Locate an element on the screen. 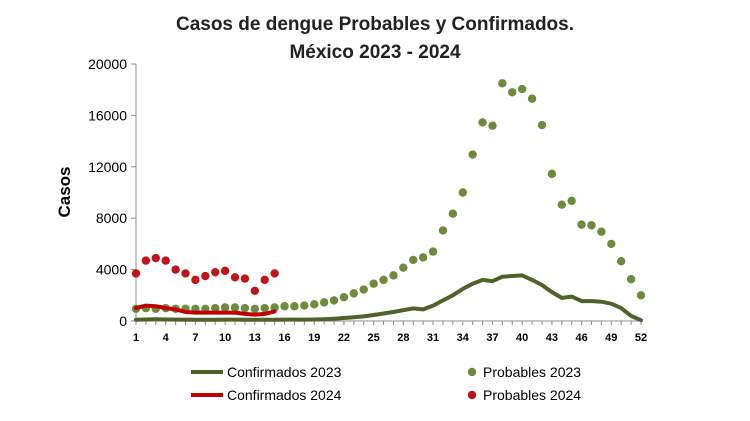  legend-label-conf2024: Confirmados 2024 is located at coordinates (284, 395).